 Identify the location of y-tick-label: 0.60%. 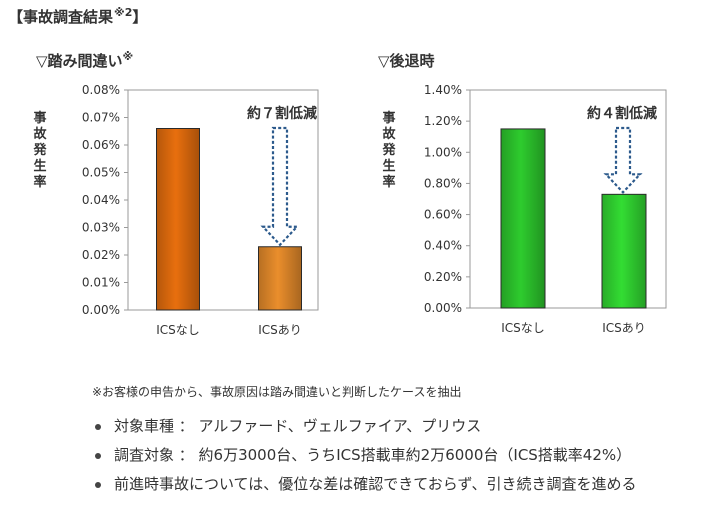
(443, 215).